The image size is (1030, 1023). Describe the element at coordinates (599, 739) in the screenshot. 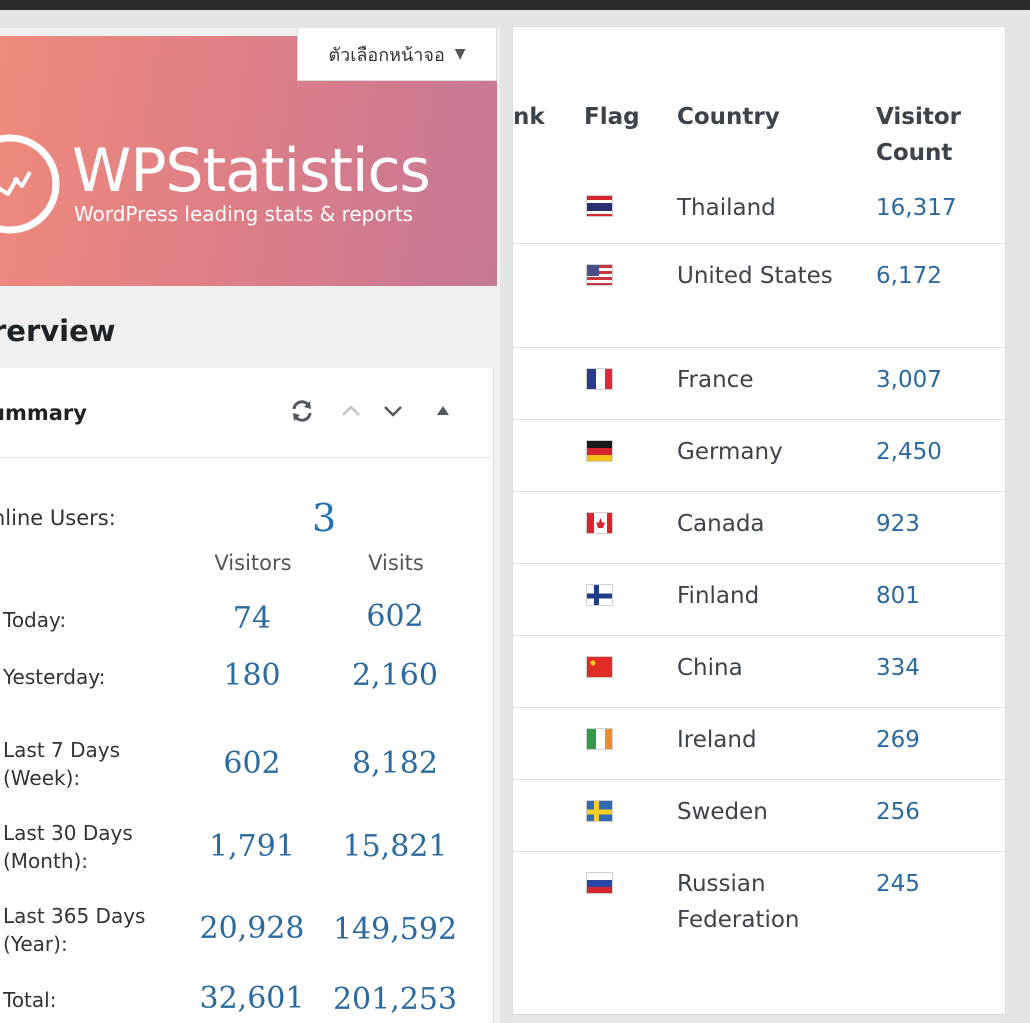

I see `ireland-flag-icon` at that location.